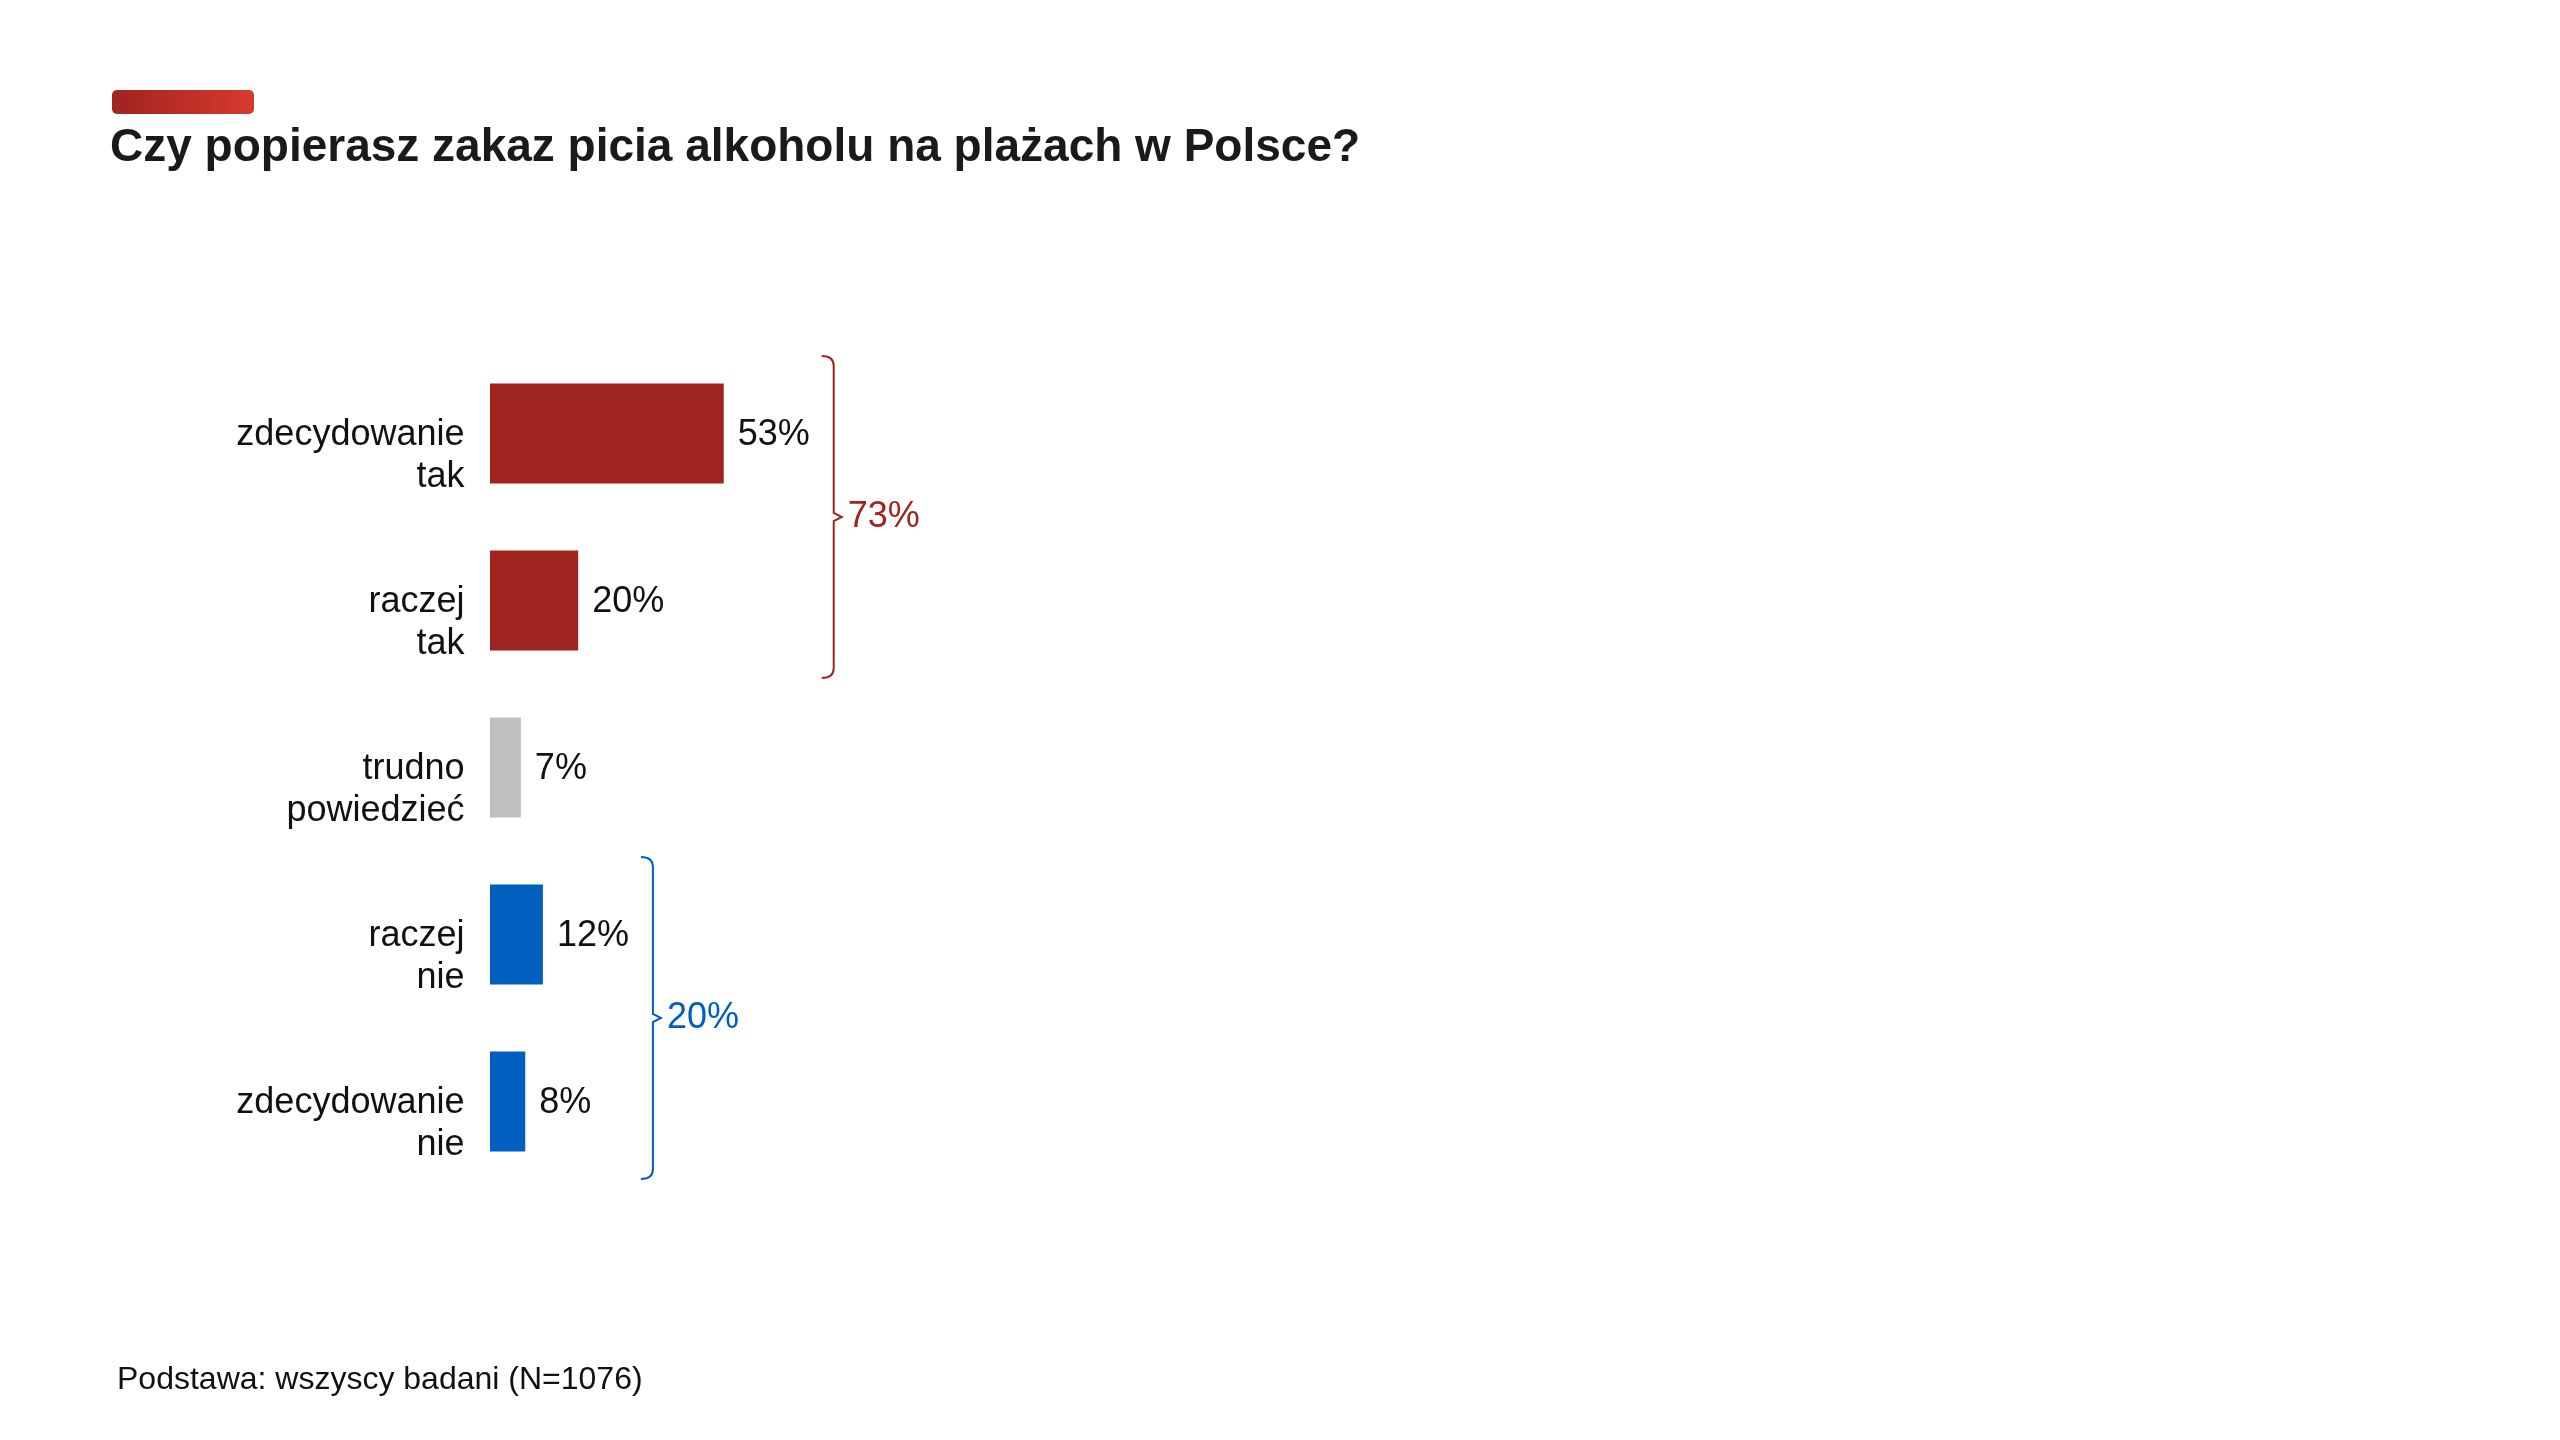 Image resolution: width=2560 pixels, height=1440 pixels. Describe the element at coordinates (702, 1015) in the screenshot. I see `annotation: 20%` at that location.